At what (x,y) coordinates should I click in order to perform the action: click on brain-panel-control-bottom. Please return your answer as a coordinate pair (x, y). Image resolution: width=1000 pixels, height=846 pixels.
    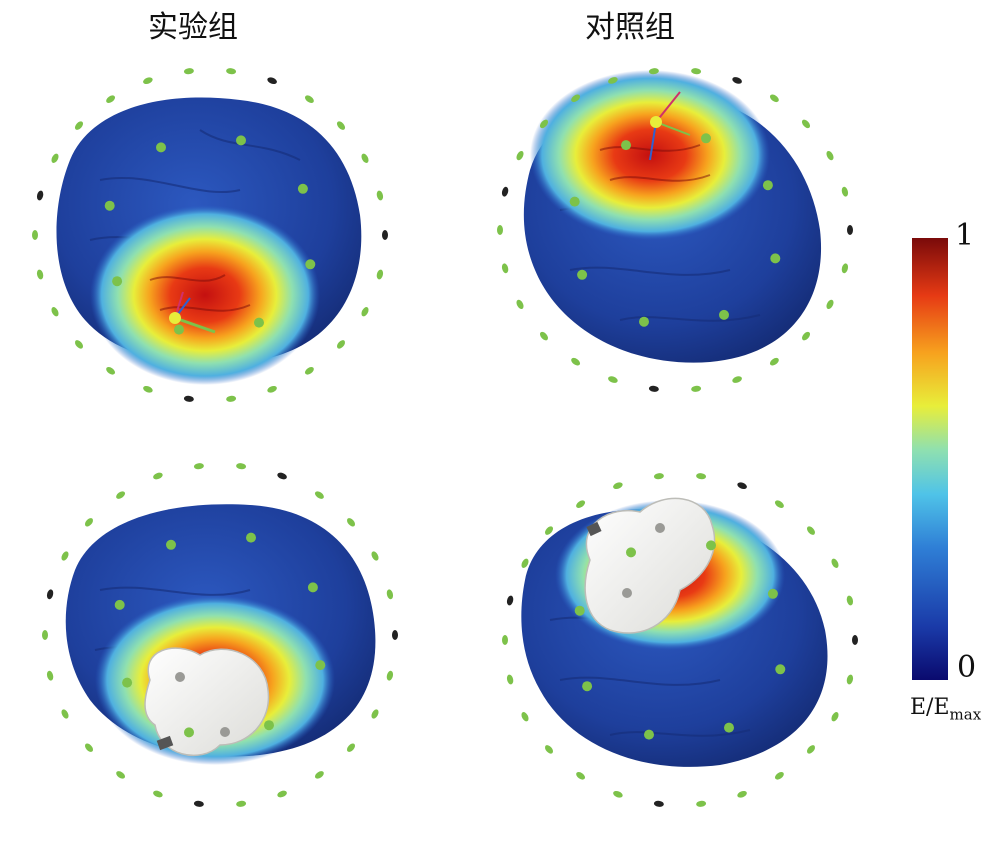
    Looking at the image, I should click on (674, 632).